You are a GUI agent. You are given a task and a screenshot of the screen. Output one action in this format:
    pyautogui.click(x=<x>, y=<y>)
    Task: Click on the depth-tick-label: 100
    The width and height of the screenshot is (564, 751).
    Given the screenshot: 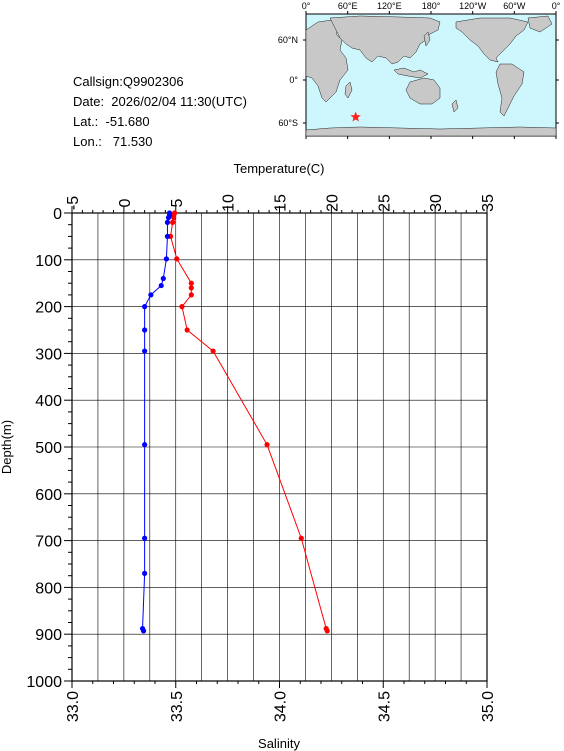 What is the action you would take?
    pyautogui.click(x=48, y=261)
    